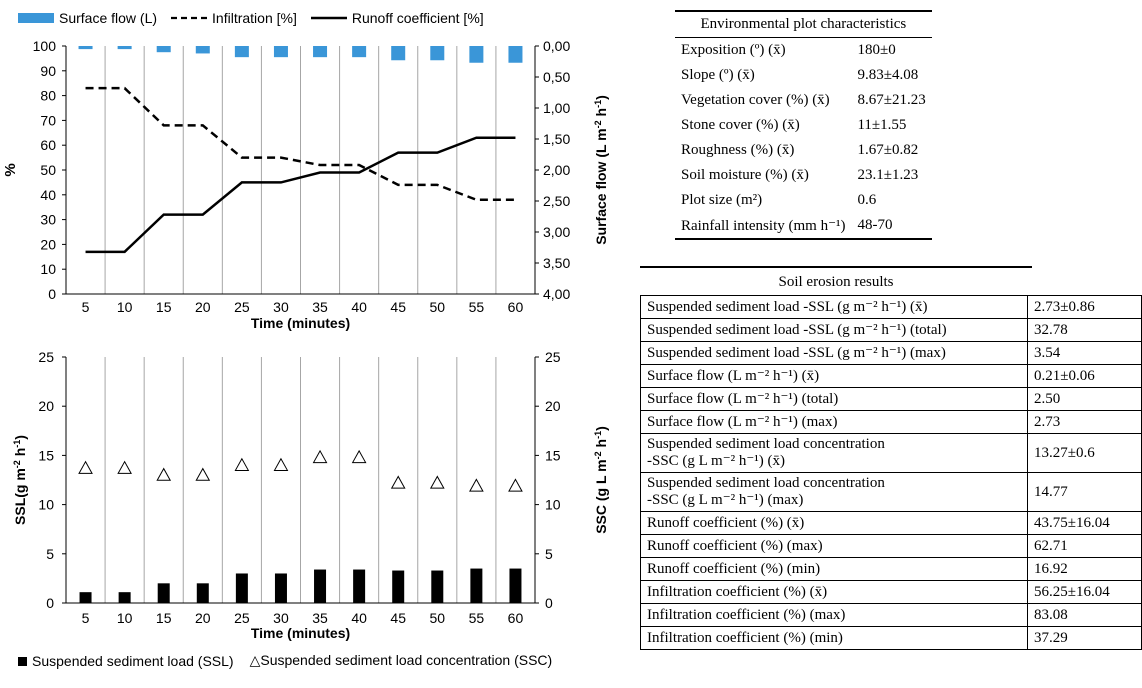 This screenshot has height=688, width=1142. Describe the element at coordinates (834, 422) in the screenshot. I see `soil-row-label: Surface flow (L m⁻² h⁻¹) (max)` at that location.